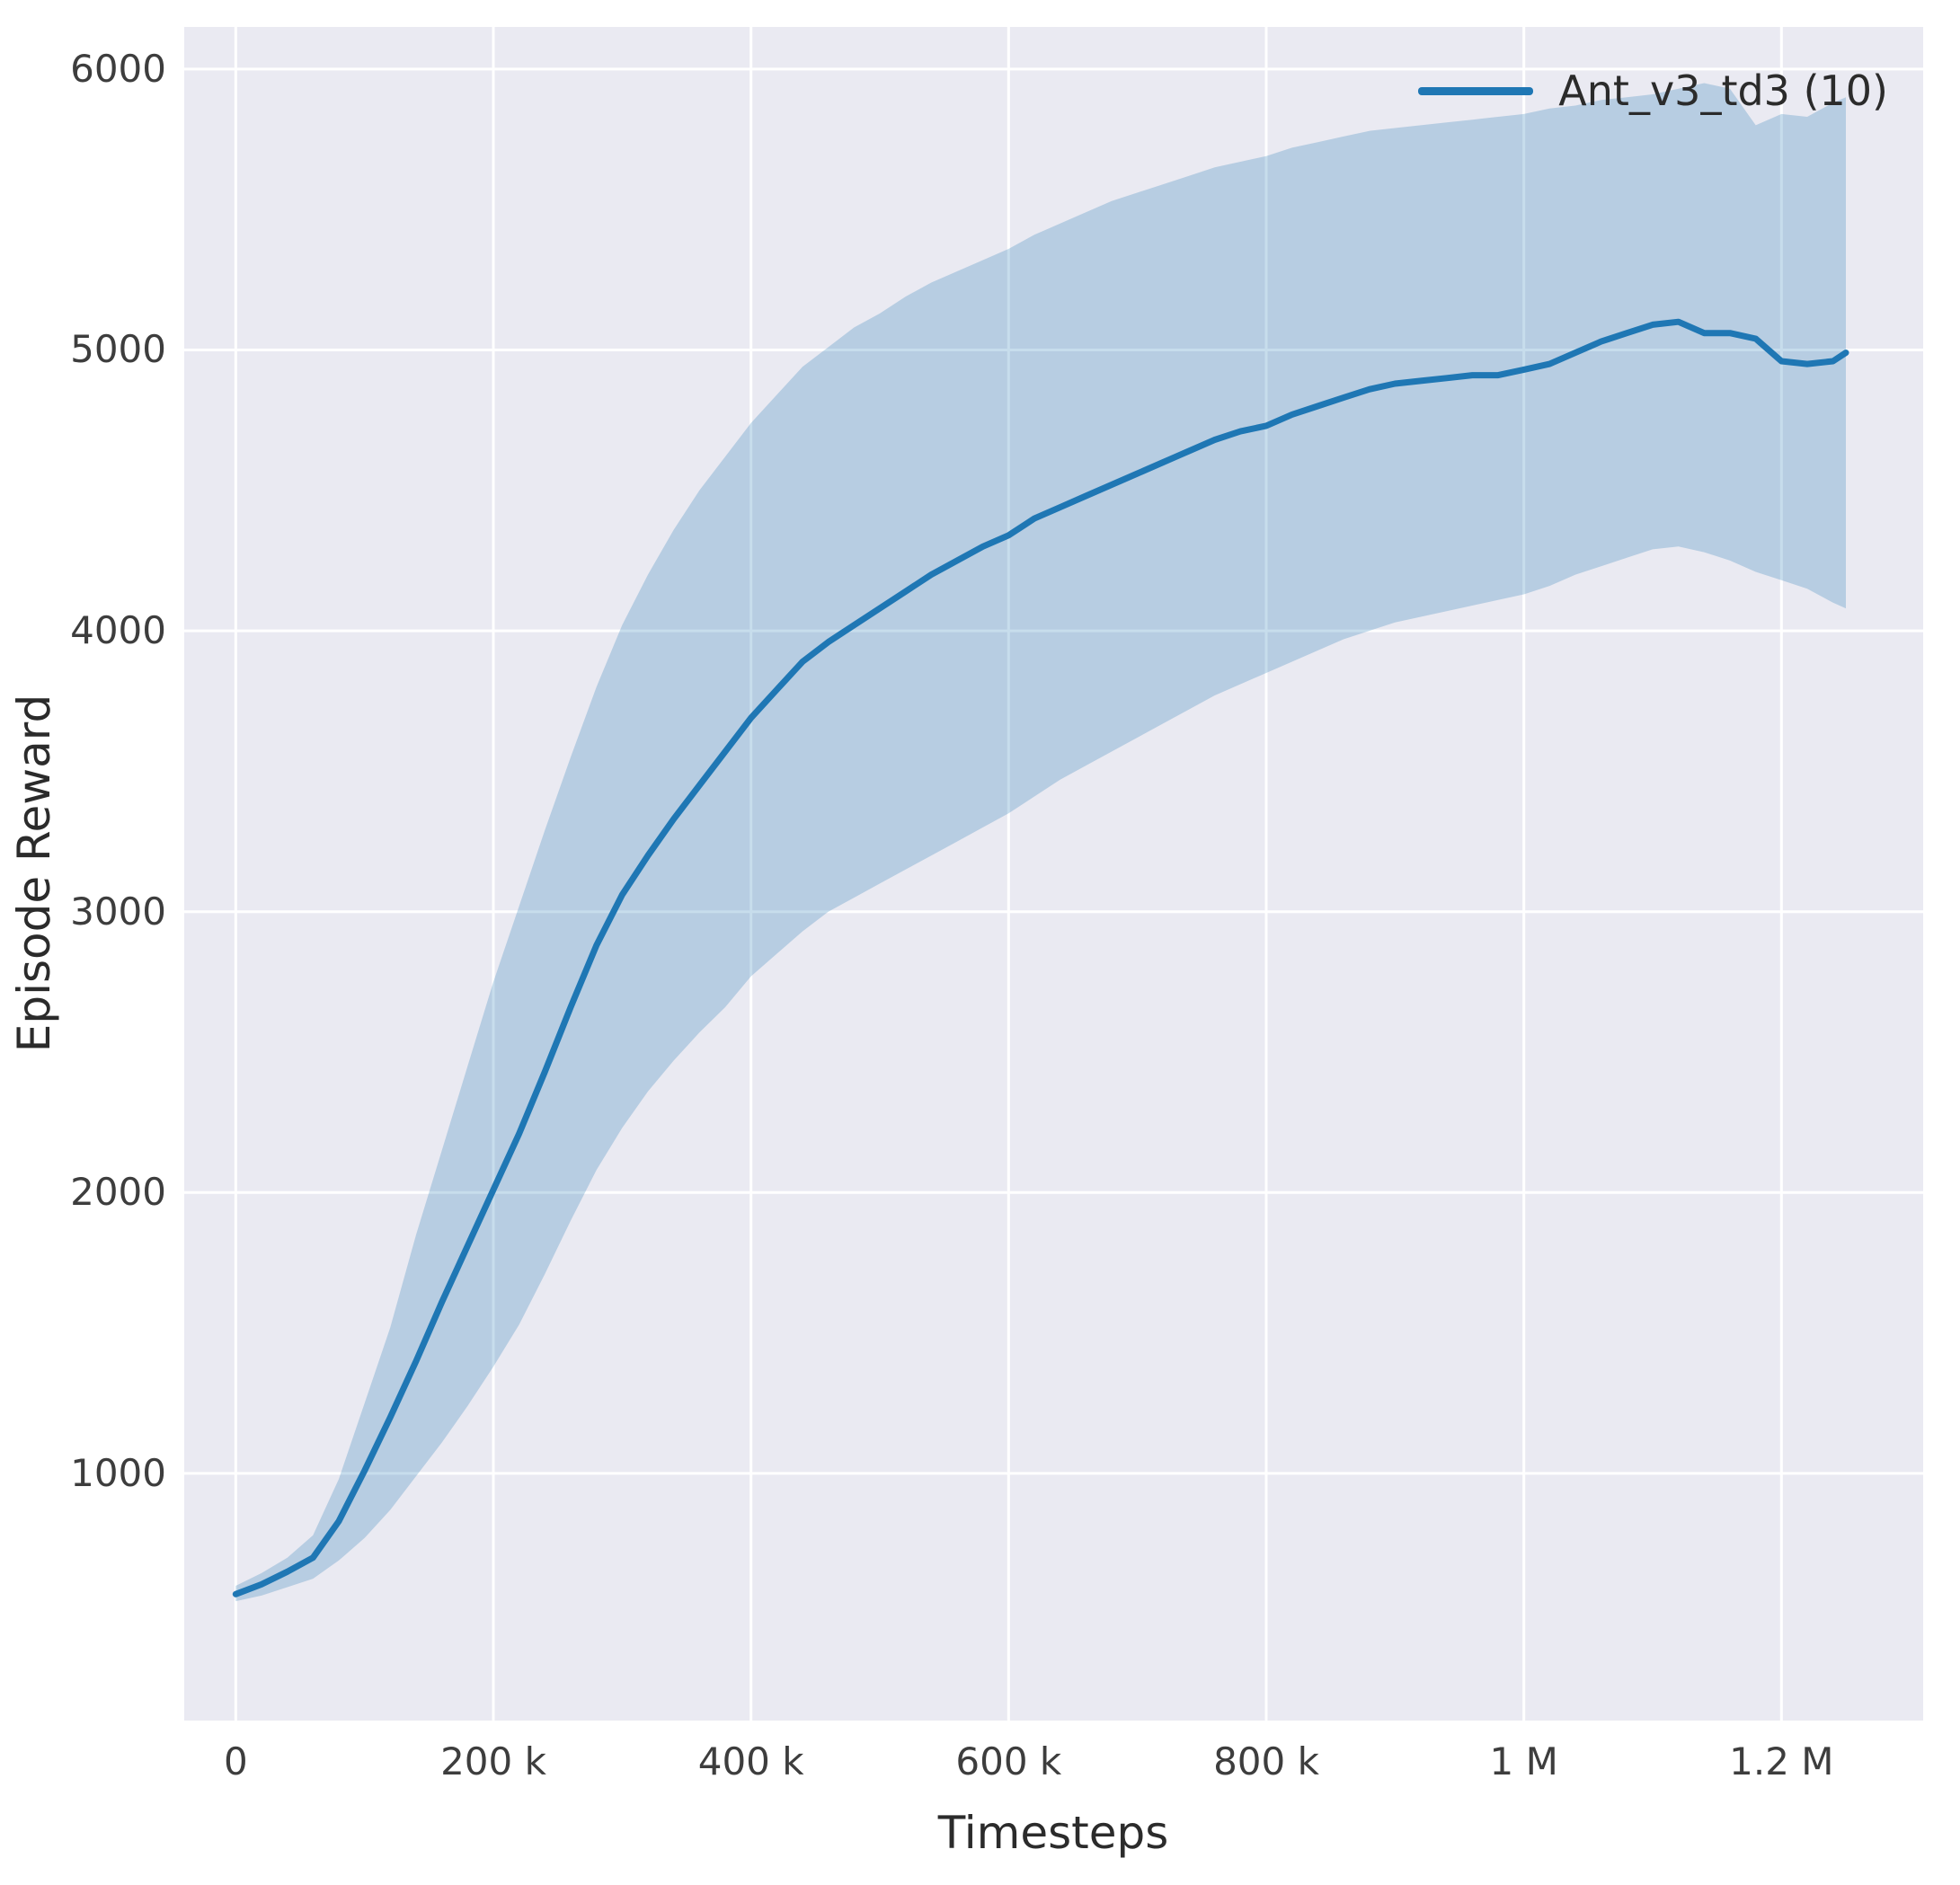 The width and height of the screenshot is (1960, 1885). I want to click on x-tick-label: 1.2 M, so click(1781, 1761).